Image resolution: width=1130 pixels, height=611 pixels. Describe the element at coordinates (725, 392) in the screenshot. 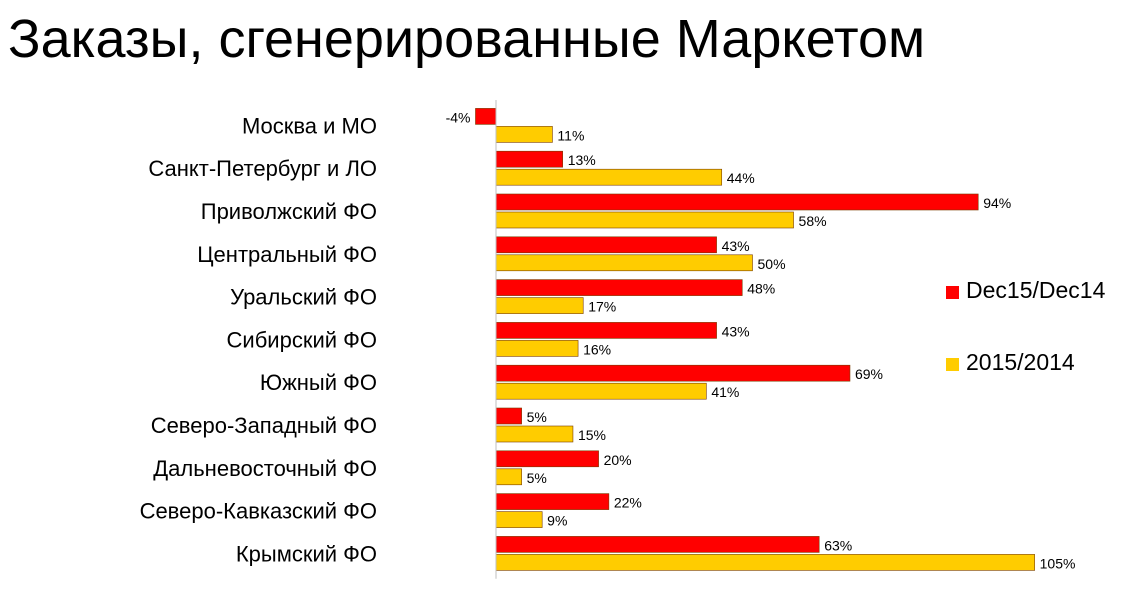

I see `data-label: 41%` at that location.